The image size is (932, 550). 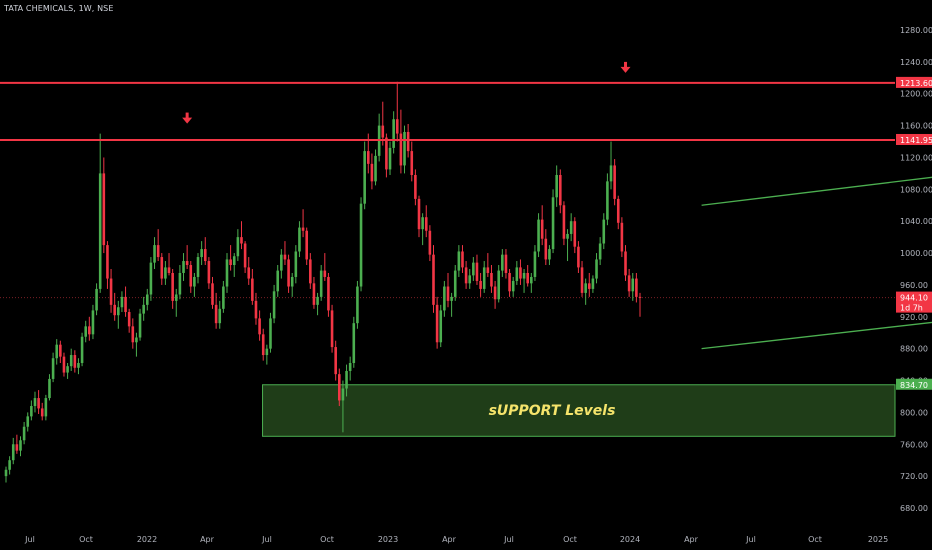 I want to click on price-label-1d7h: 1d 7h, so click(x=914, y=307).